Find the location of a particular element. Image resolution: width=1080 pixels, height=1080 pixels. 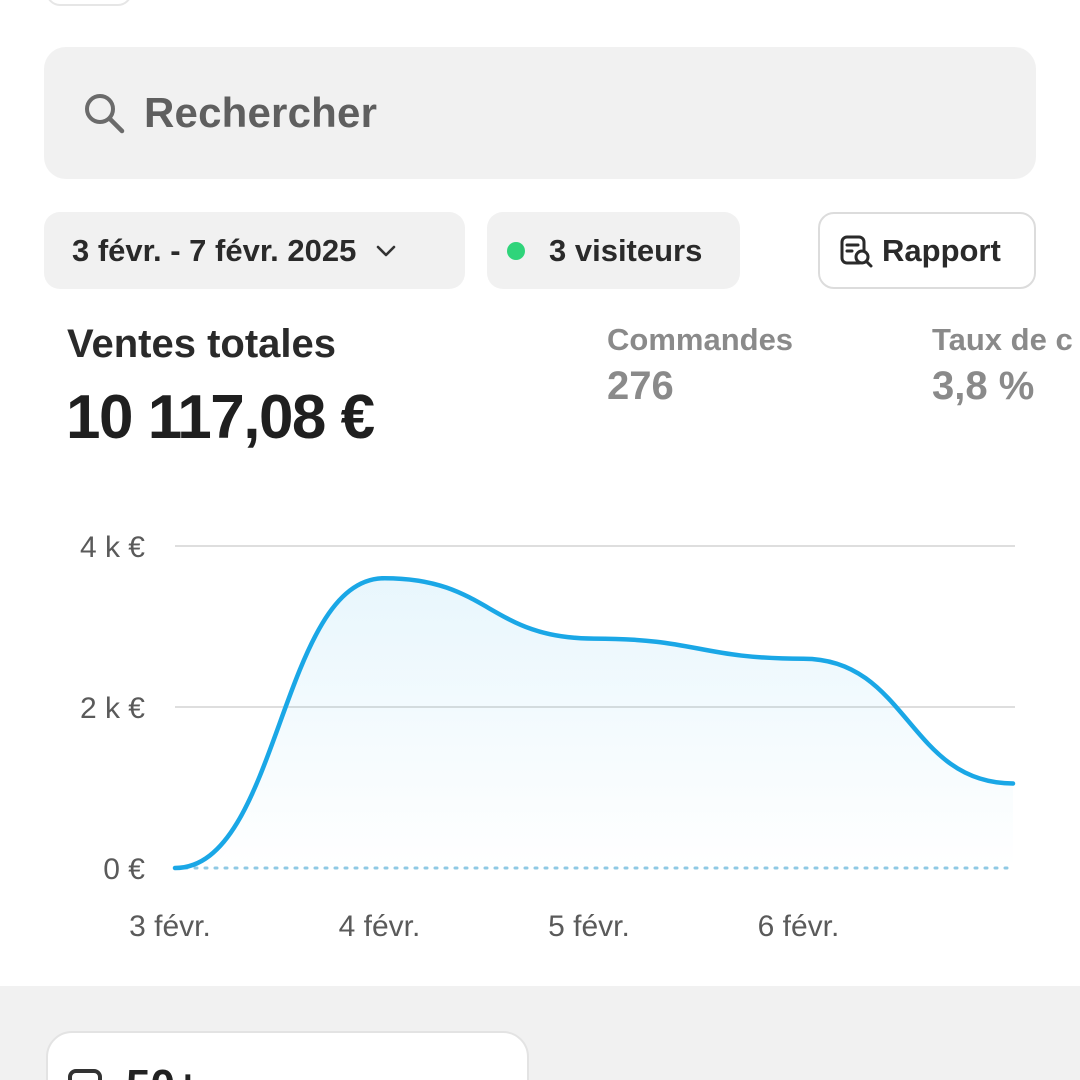

visitors-label: 3 visiteurs is located at coordinates (626, 250).